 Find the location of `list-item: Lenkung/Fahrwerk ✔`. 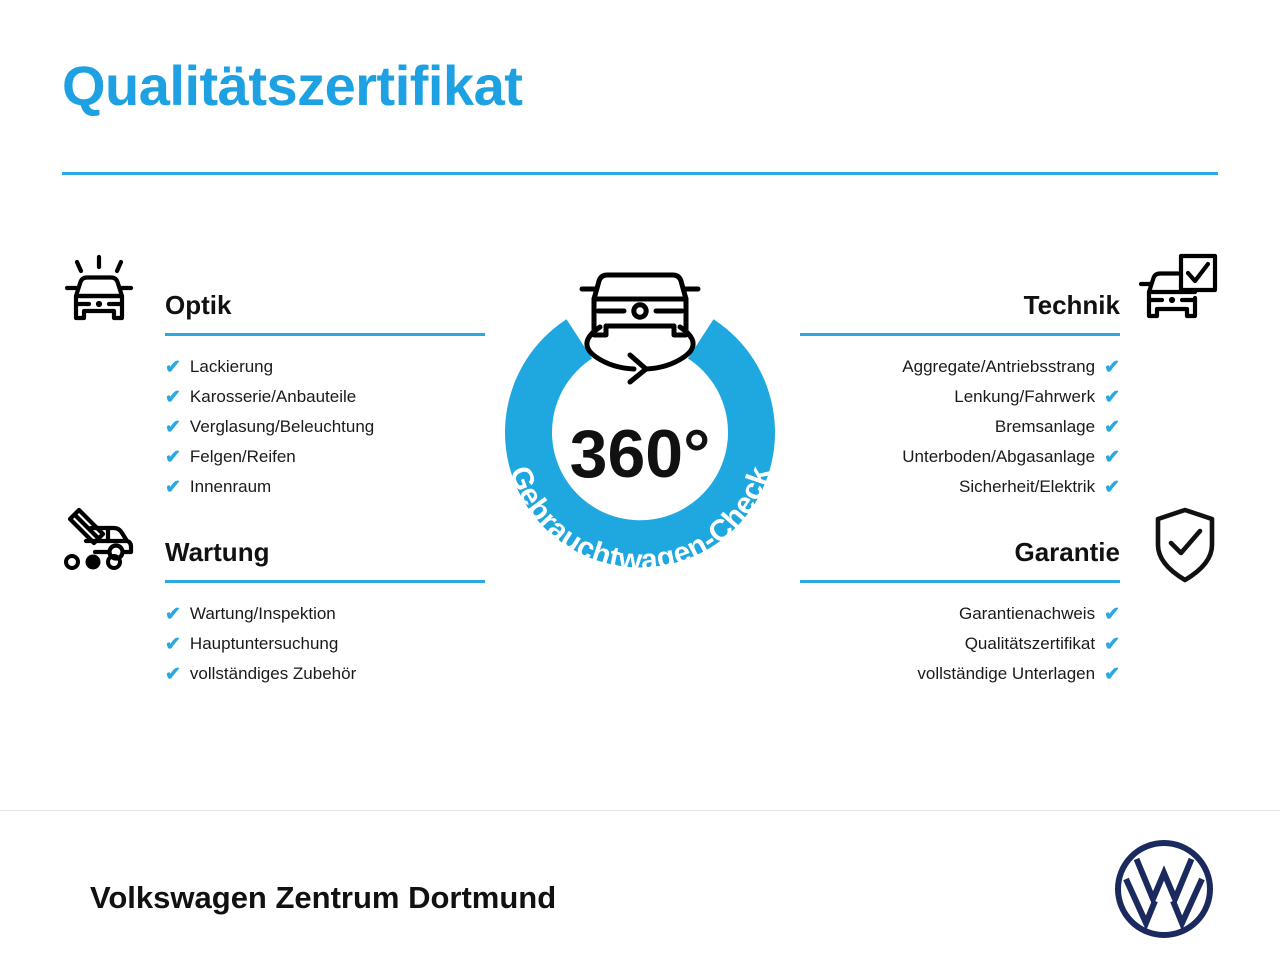

list-item: Lenkung/Fahrwerk ✔ is located at coordinates (960, 397).